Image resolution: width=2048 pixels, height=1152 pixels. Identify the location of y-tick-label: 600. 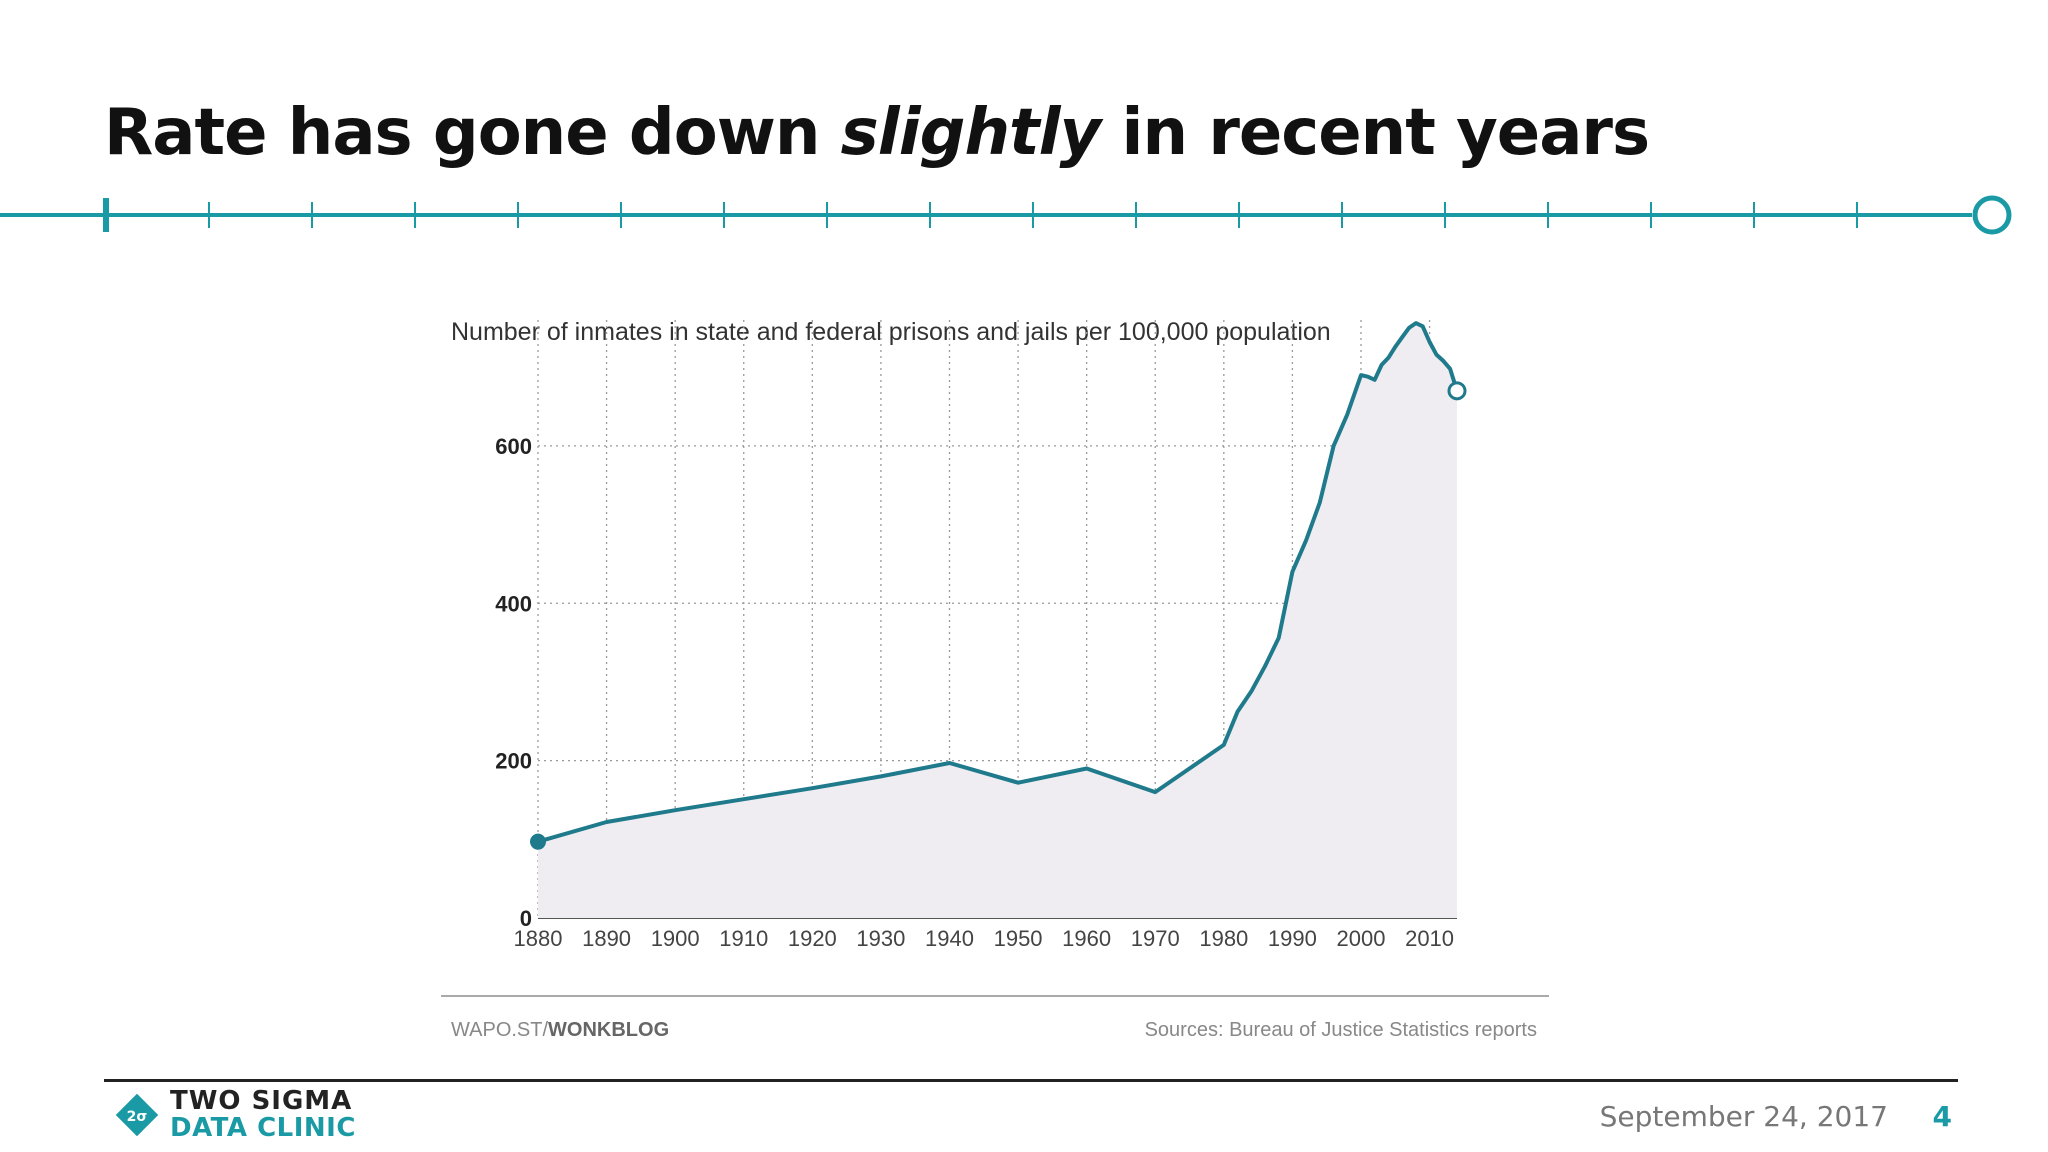
(513, 446).